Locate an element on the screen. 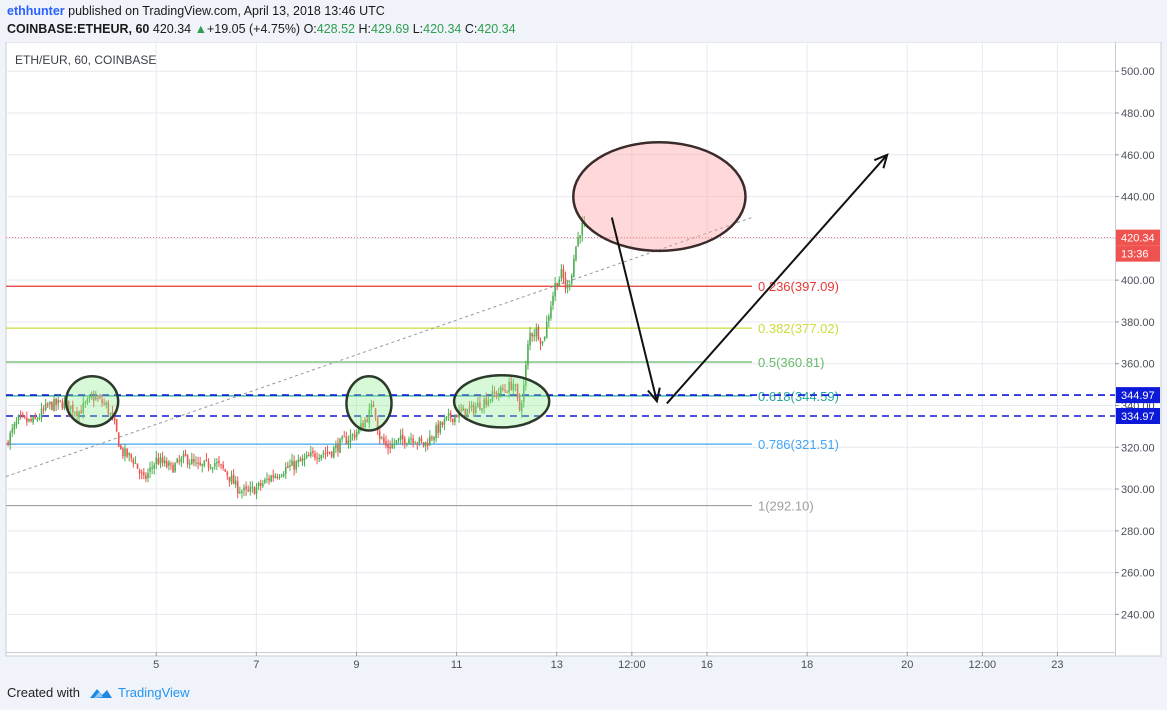  tradingview-logo-icon is located at coordinates (101, 693).